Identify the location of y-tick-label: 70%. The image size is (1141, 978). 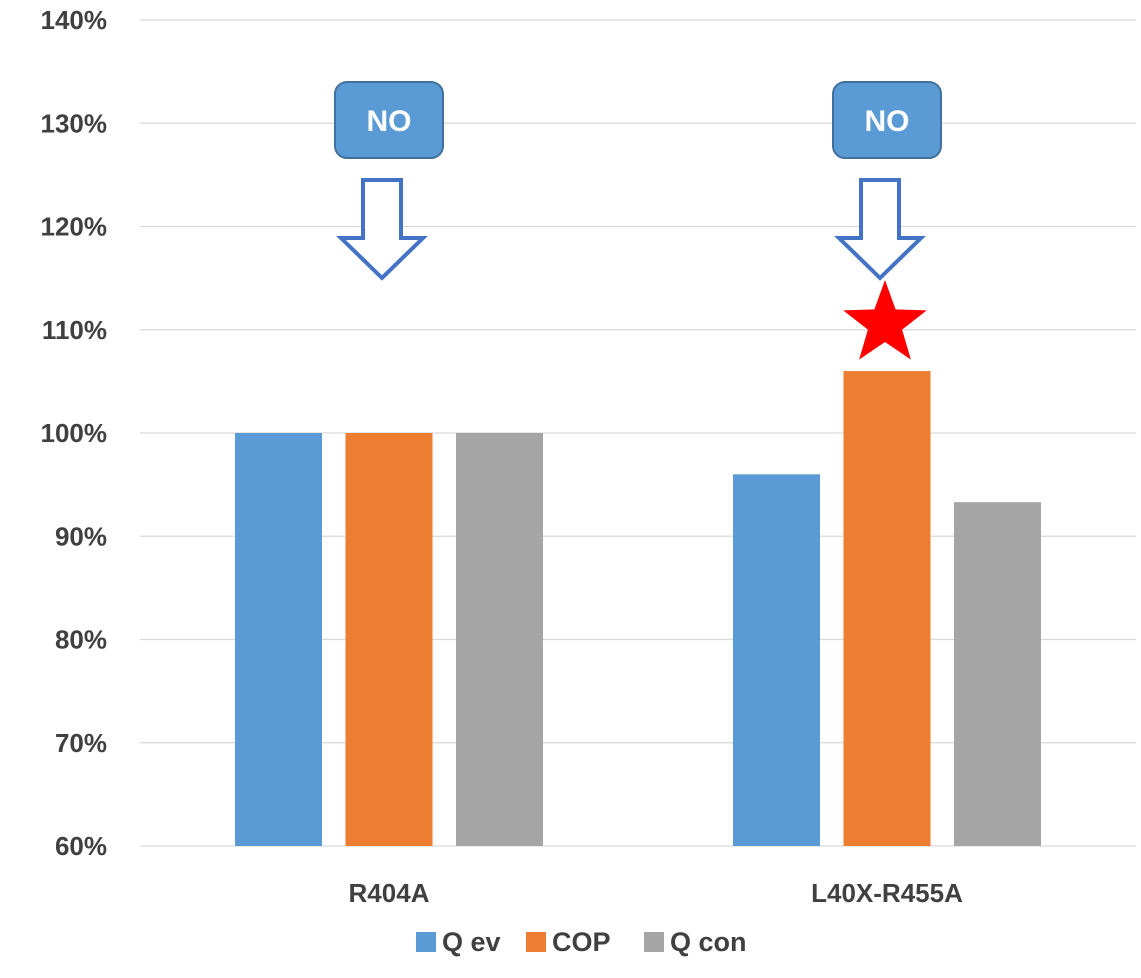
(81, 743).